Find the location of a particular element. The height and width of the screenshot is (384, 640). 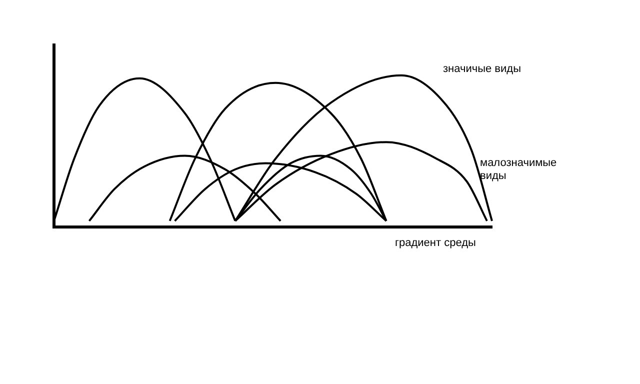

annotation: малозначимые виды is located at coordinates (519, 170).